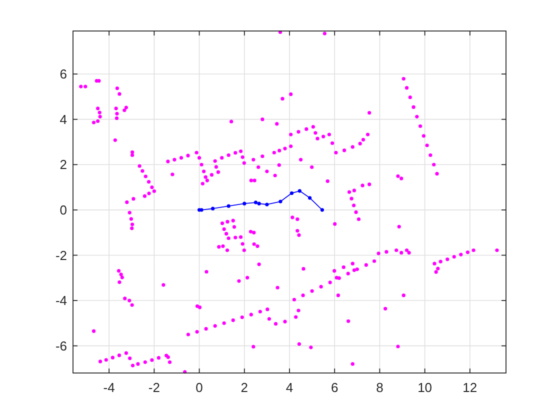 This screenshot has height=420, width=560. I want to click on y-tick-label: 6, so click(63, 74).